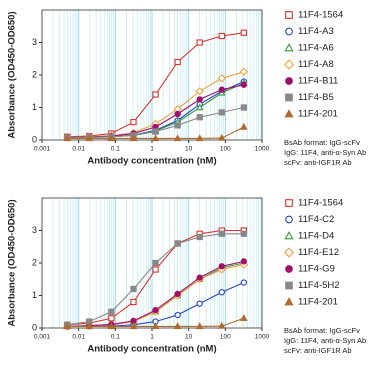 The image size is (383, 378). What do you see at coordinates (34, 139) in the screenshot?
I see `y-tick-label: 0` at bounding box center [34, 139].